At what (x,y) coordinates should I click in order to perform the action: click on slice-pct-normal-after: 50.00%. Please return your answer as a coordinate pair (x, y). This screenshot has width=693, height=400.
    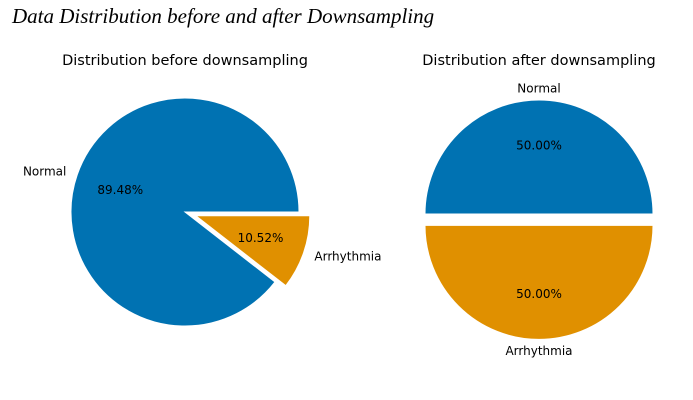
    Looking at the image, I should click on (539, 146).